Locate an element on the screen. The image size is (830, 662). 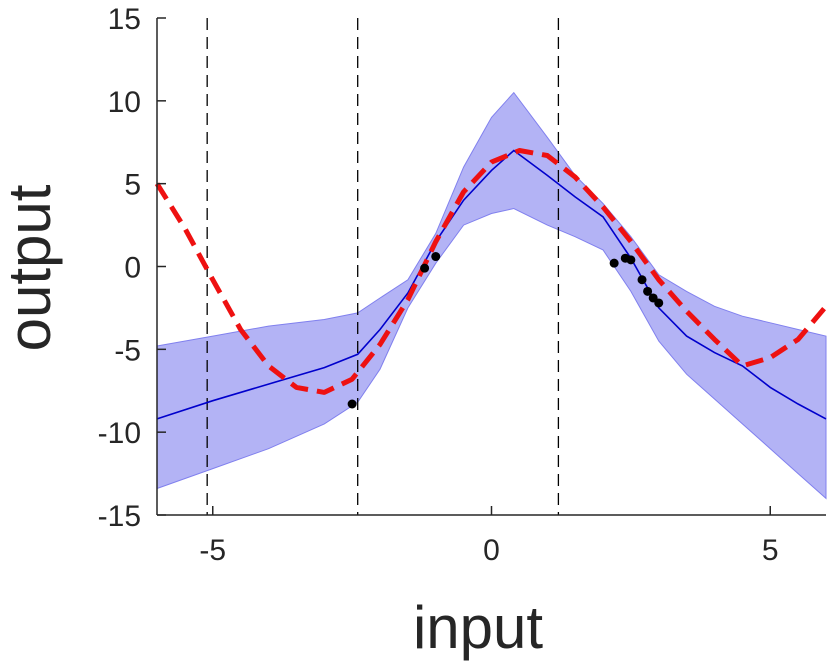
observation-points is located at coordinates (505, 330).